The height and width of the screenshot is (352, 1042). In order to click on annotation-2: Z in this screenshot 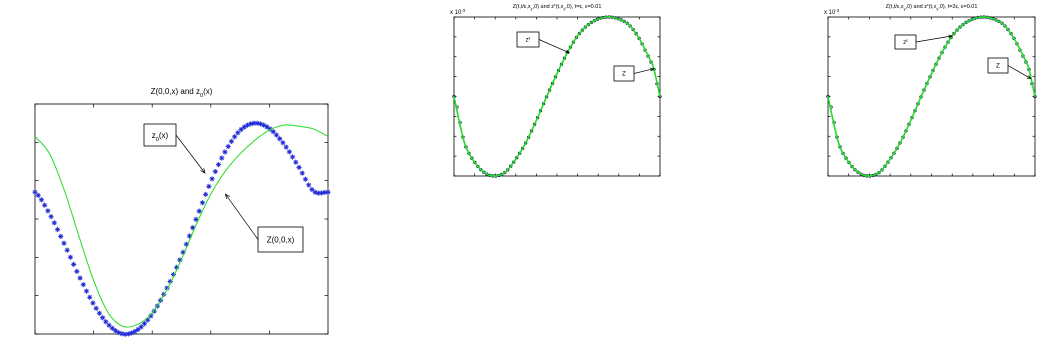, I will do `click(634, 73)`.